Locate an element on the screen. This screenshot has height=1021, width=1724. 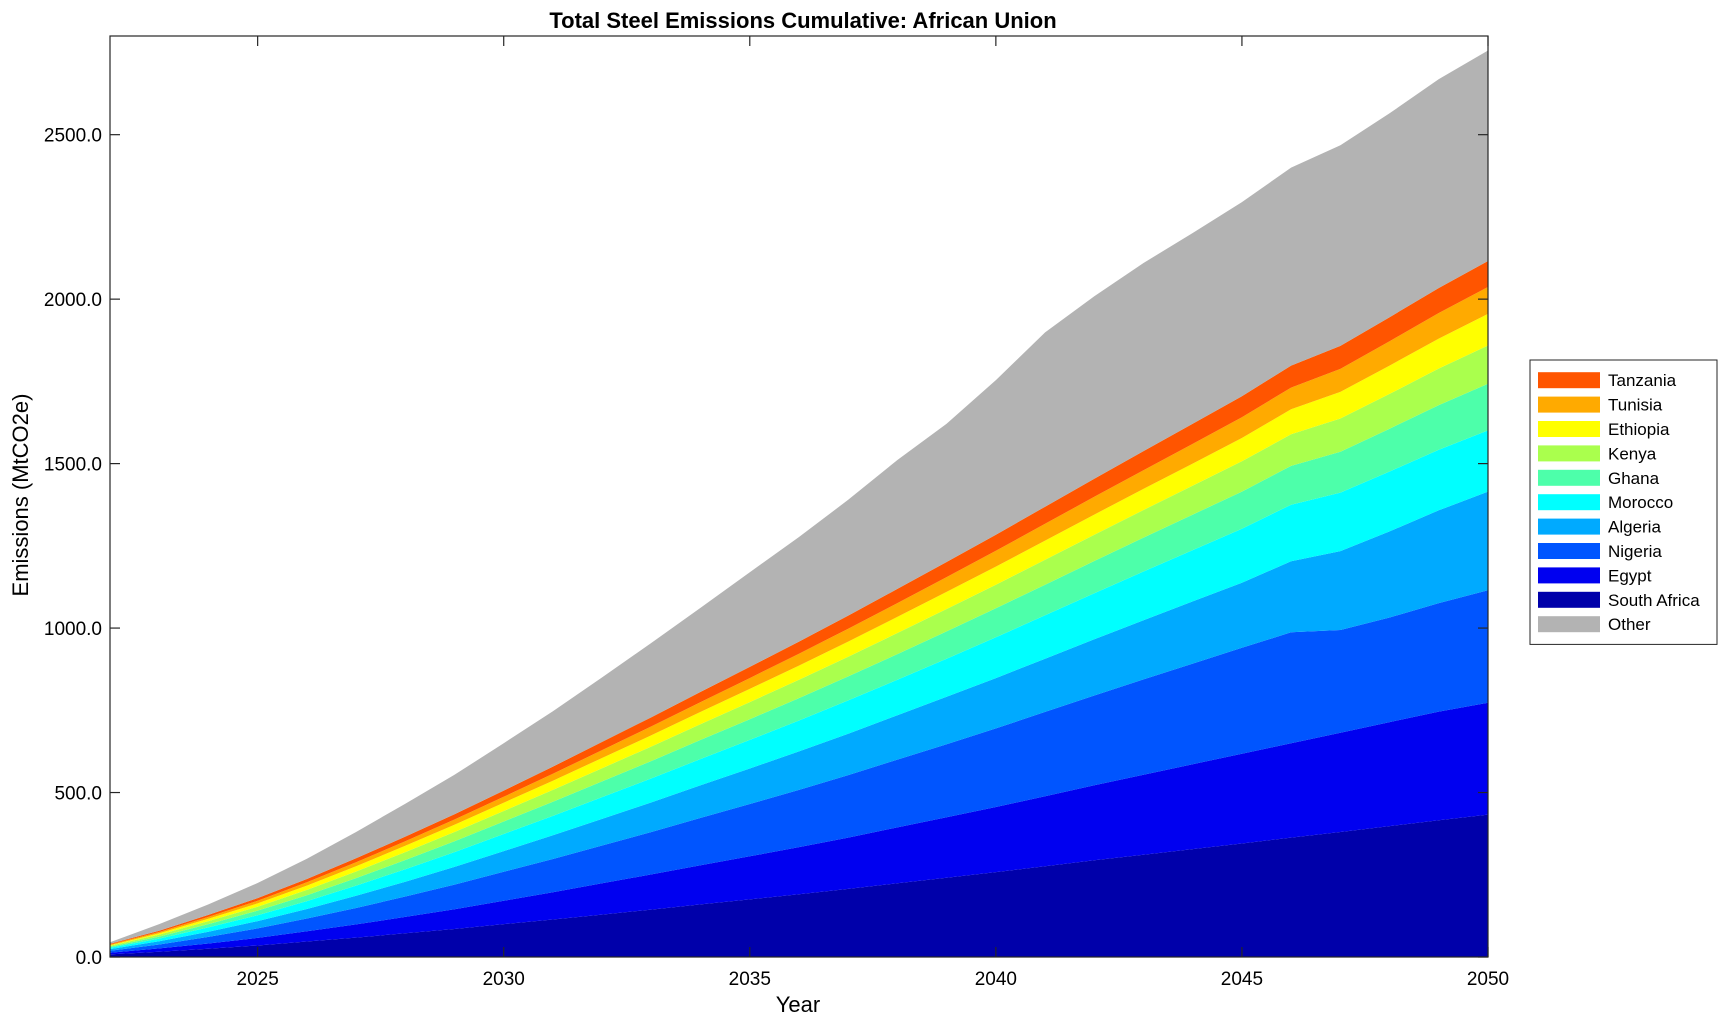
x-tick-label: 2035 is located at coordinates (750, 979).